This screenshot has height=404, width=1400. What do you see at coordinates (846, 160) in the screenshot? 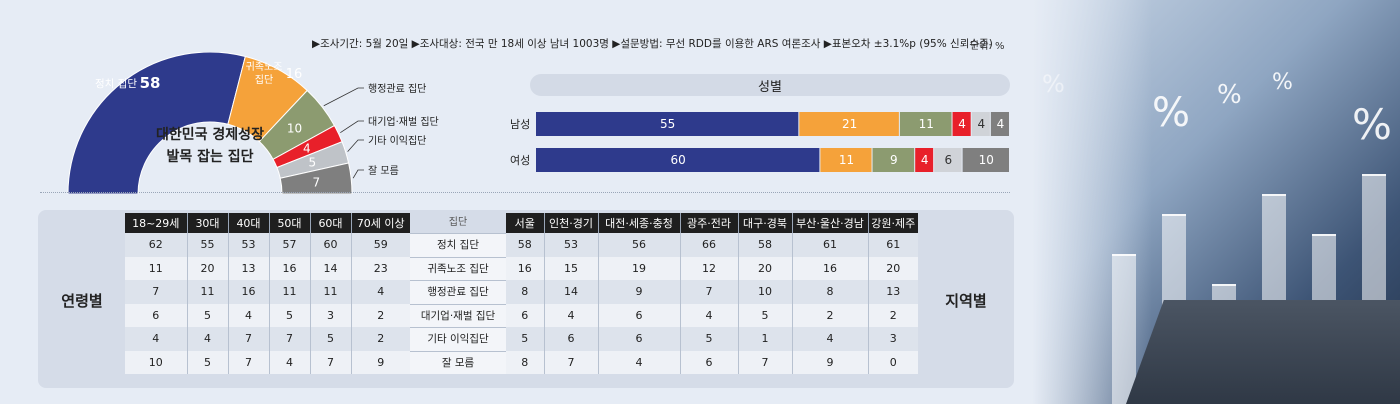
I see `gender-bar-value: 11` at bounding box center [846, 160].